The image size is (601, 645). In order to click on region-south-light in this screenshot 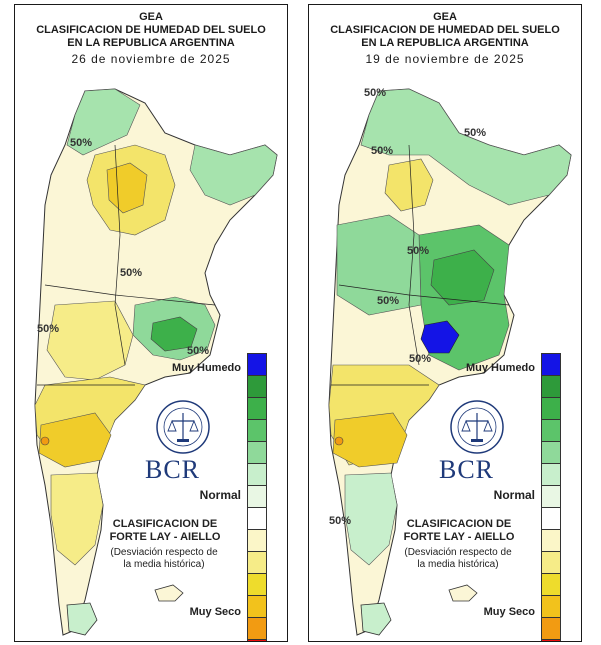, I will do `click(77, 519)`.